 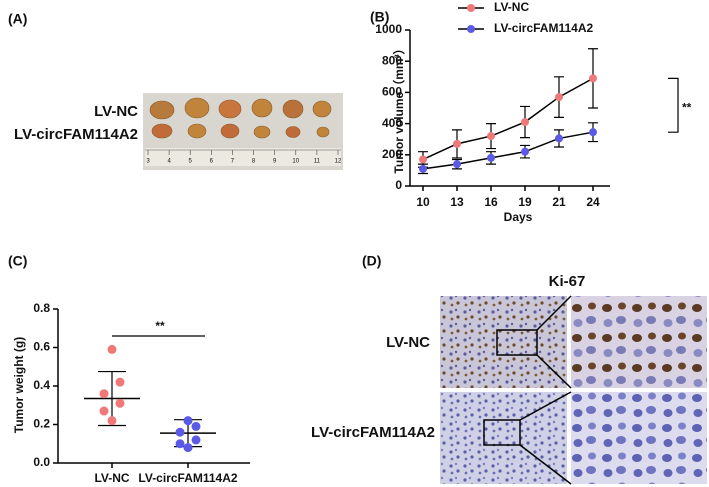 I want to click on tumor-photo, so click(x=243, y=131).